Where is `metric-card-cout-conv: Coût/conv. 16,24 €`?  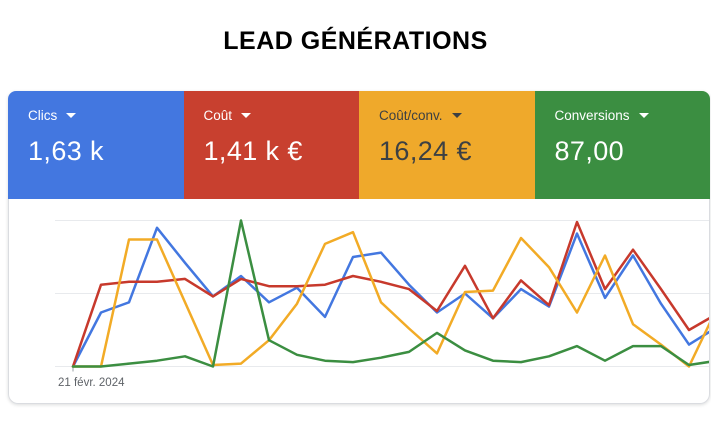
metric-card-cout-conv: Coût/conv. 16,24 € is located at coordinates (447, 145).